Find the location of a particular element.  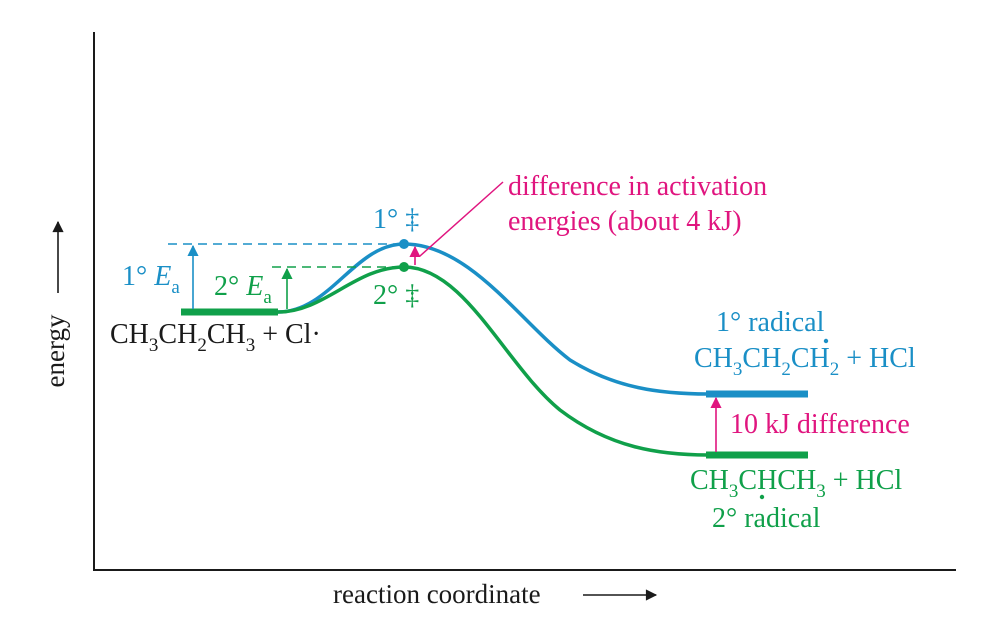

secondary-radical-dot is located at coordinates (762, 497).